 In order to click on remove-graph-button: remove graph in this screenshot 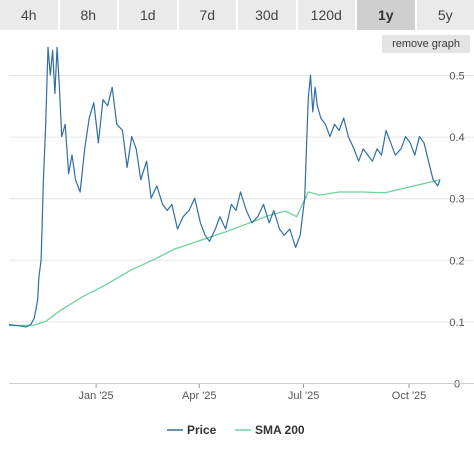, I will do `click(426, 44)`.